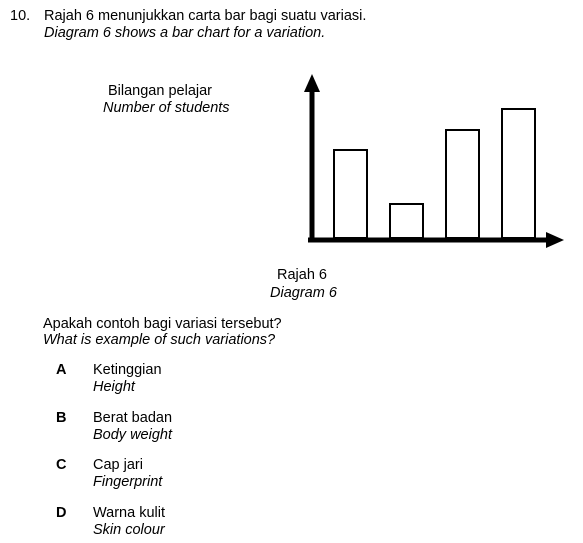 Image resolution: width=583 pixels, height=543 pixels. Describe the element at coordinates (160, 91) in the screenshot. I see `y-axis-label-malay: Bilangan pelajar` at that location.